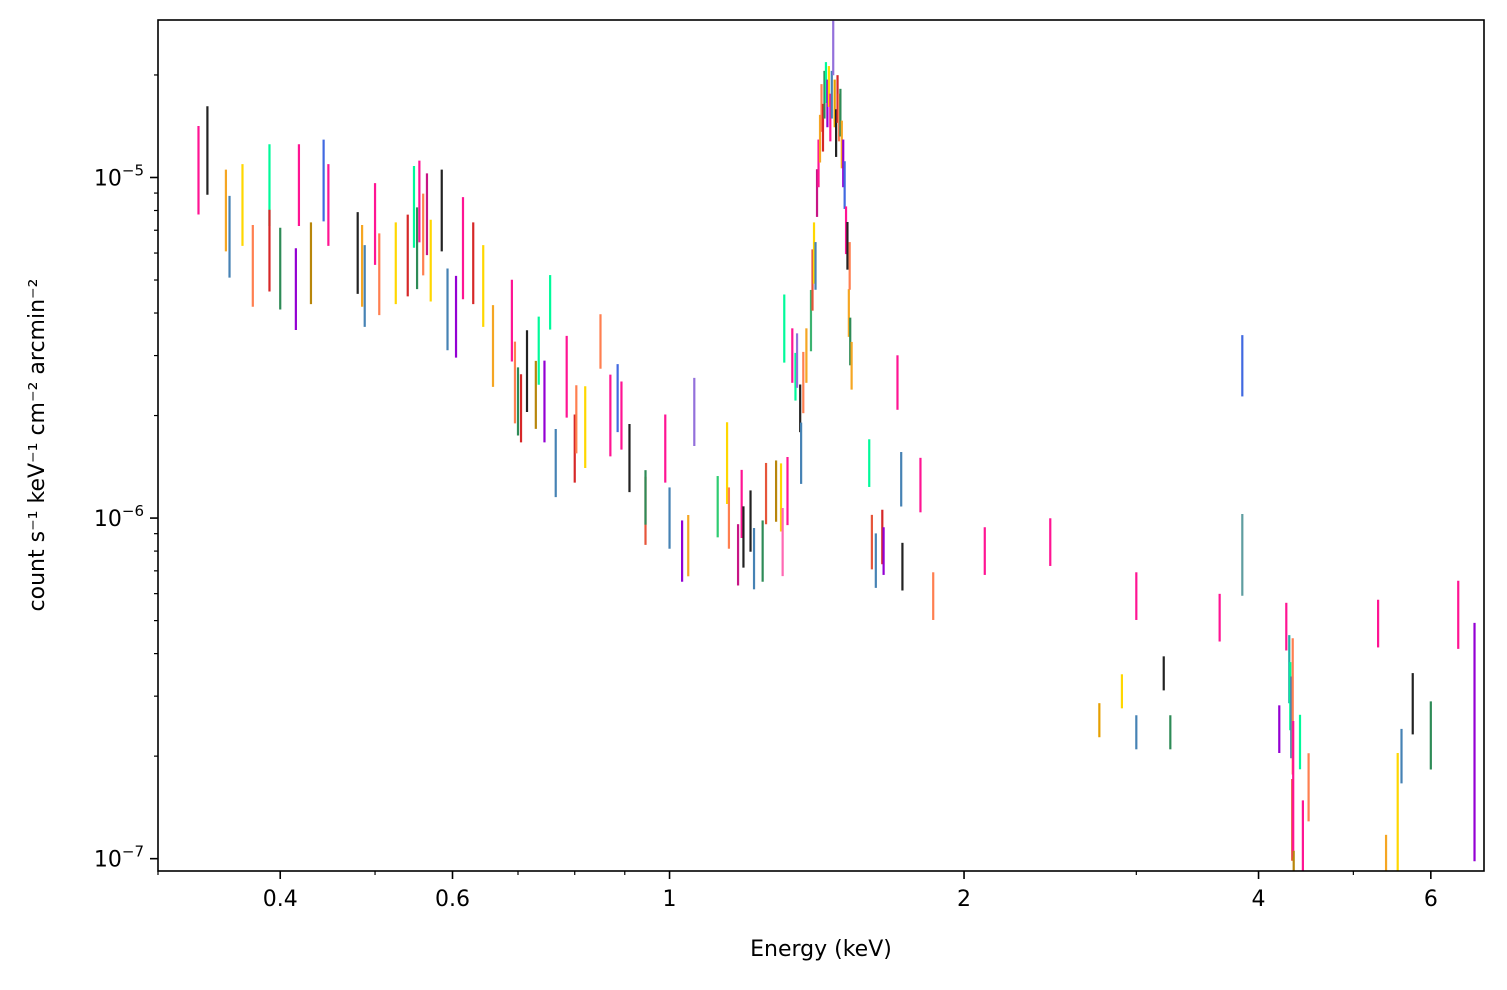 The image size is (1507, 990). I want to click on y-axis: 10⁻⁷ 10⁻⁶ 10⁻⁵, so click(126, 473).